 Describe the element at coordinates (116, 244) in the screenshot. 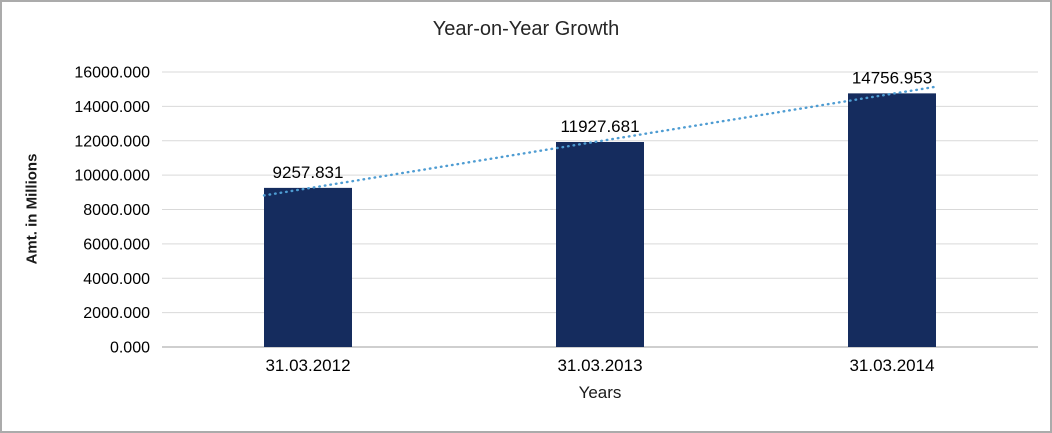

I see `y-tick-label: 6000.000` at that location.